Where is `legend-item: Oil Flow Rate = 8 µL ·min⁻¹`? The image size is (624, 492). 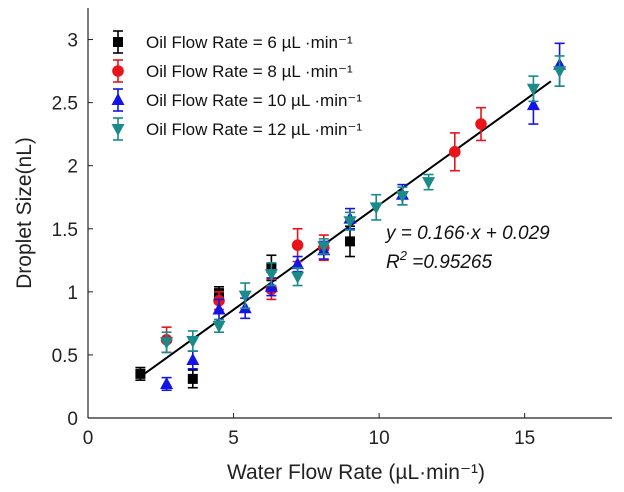
legend-item: Oil Flow Rate = 8 µL ·min⁻¹ is located at coordinates (232, 71).